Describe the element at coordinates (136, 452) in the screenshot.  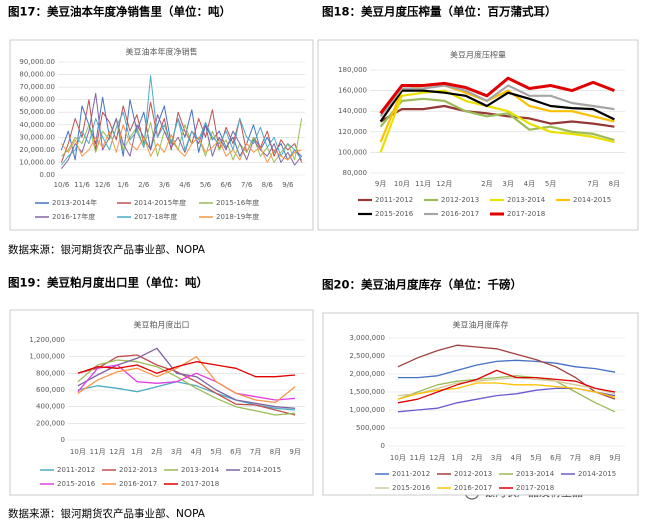
I see `x-tick-label: 1月` at that location.